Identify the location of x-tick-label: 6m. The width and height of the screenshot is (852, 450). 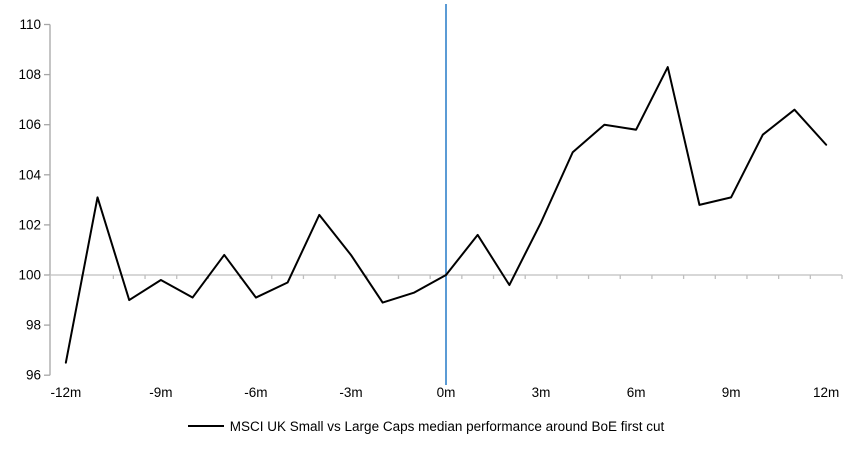
(636, 392).